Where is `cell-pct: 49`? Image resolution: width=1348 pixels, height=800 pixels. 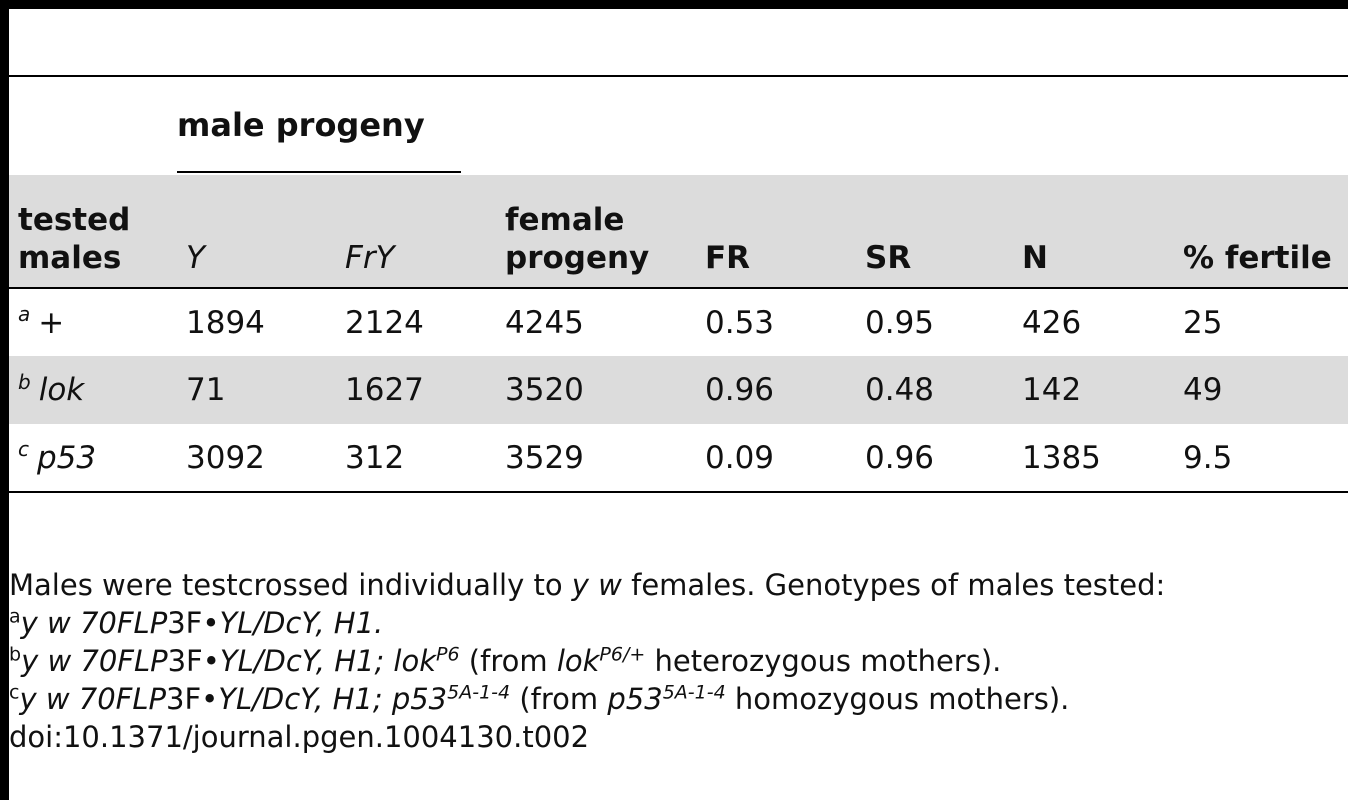
cell-pct: 49 is located at coordinates (1203, 390).